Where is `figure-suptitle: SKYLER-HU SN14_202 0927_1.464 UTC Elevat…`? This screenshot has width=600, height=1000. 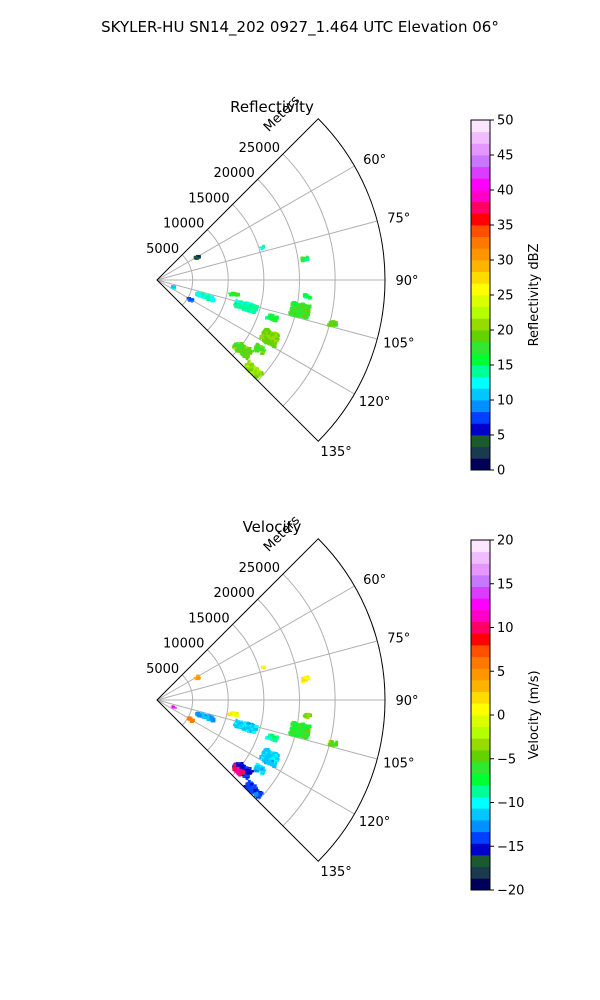
figure-suptitle: SKYLER-HU SN14_202 0927_1.464 UTC Elevat… is located at coordinates (300, 27).